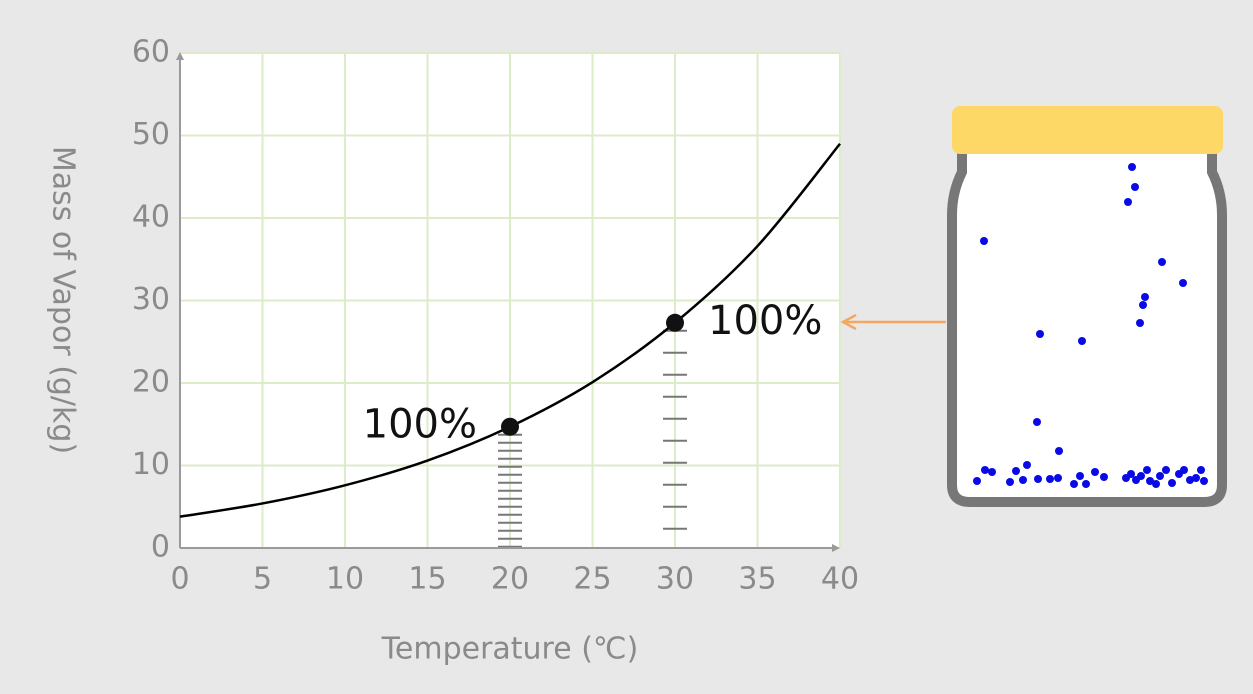  Describe the element at coordinates (510, 649) in the screenshot. I see `x-axis-label: Temperature (℃)` at that location.